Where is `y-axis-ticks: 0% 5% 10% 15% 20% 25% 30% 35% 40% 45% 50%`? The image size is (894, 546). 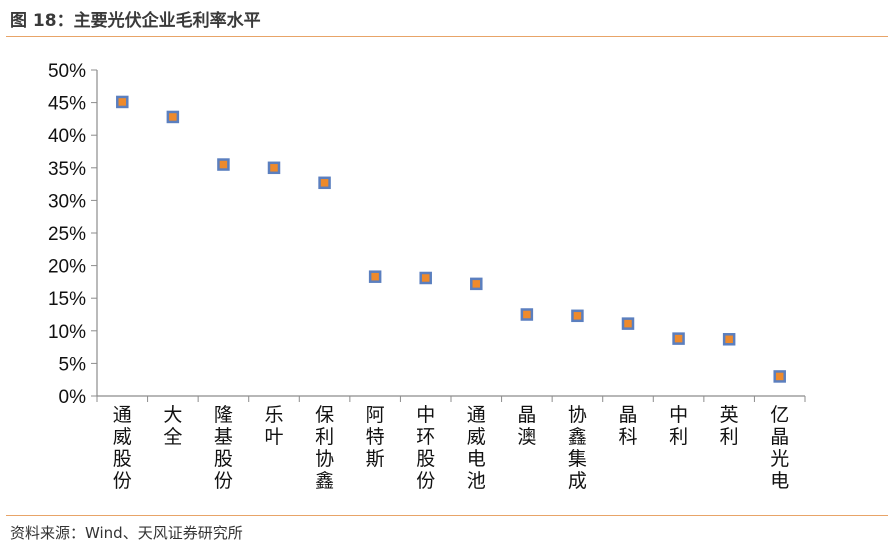
y-axis-ticks: 0% 5% 10% 15% 20% 25% 30% 35% 40% 45% 50% is located at coordinates (72, 234).